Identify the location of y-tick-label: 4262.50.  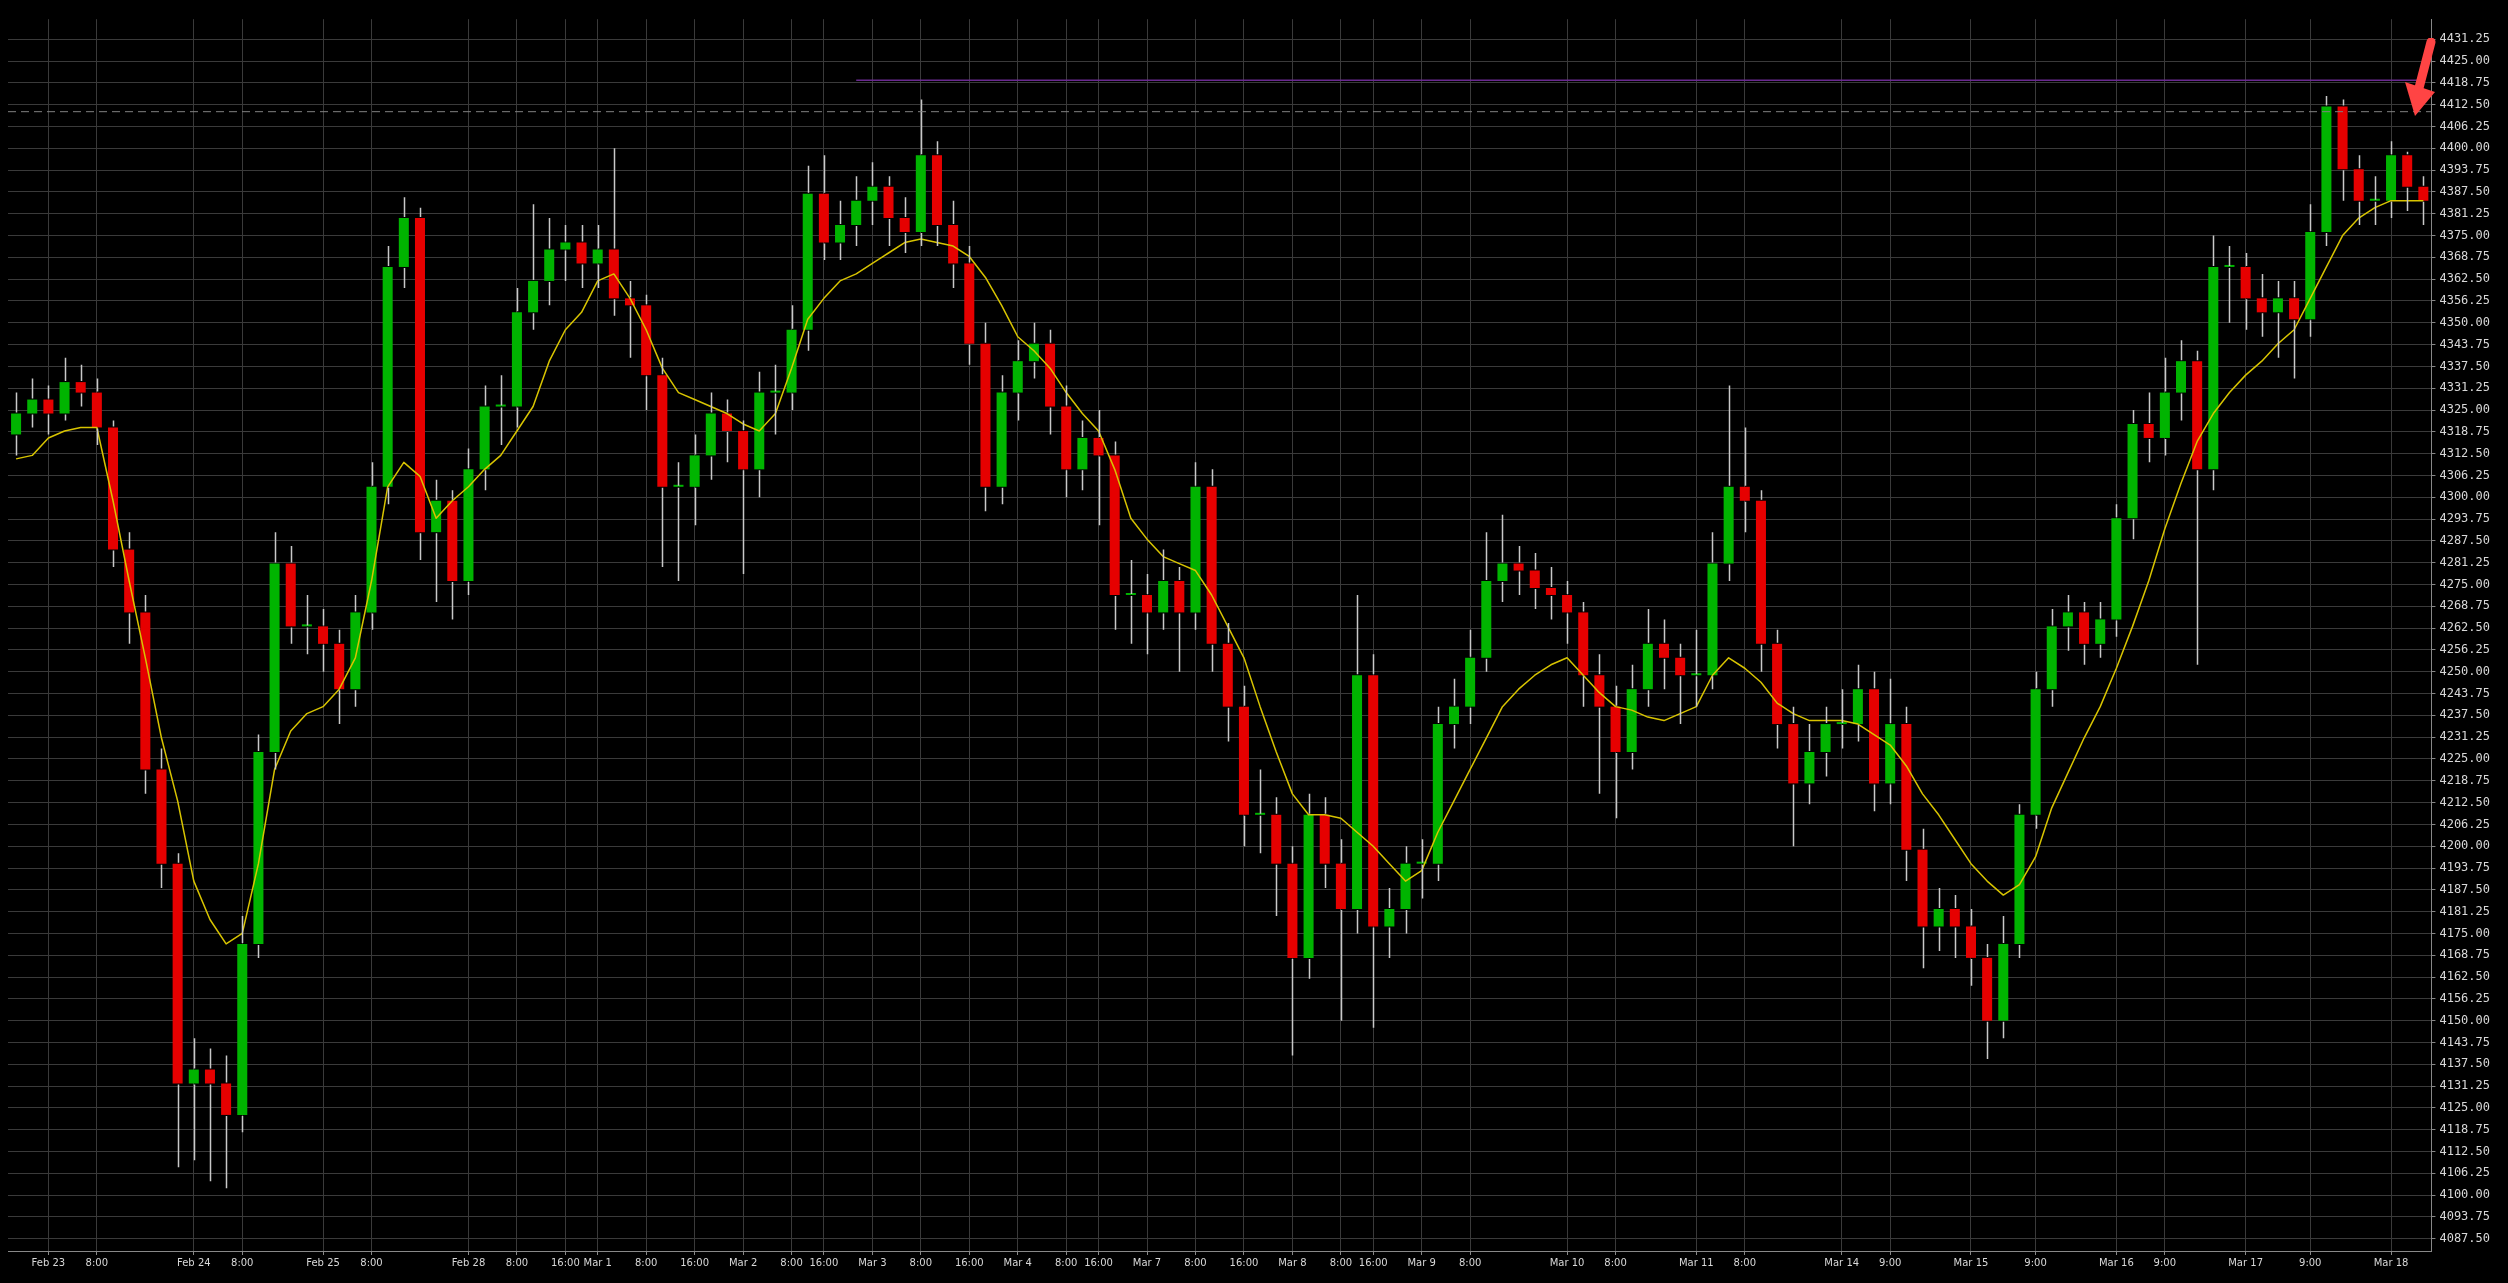
(2465, 627).